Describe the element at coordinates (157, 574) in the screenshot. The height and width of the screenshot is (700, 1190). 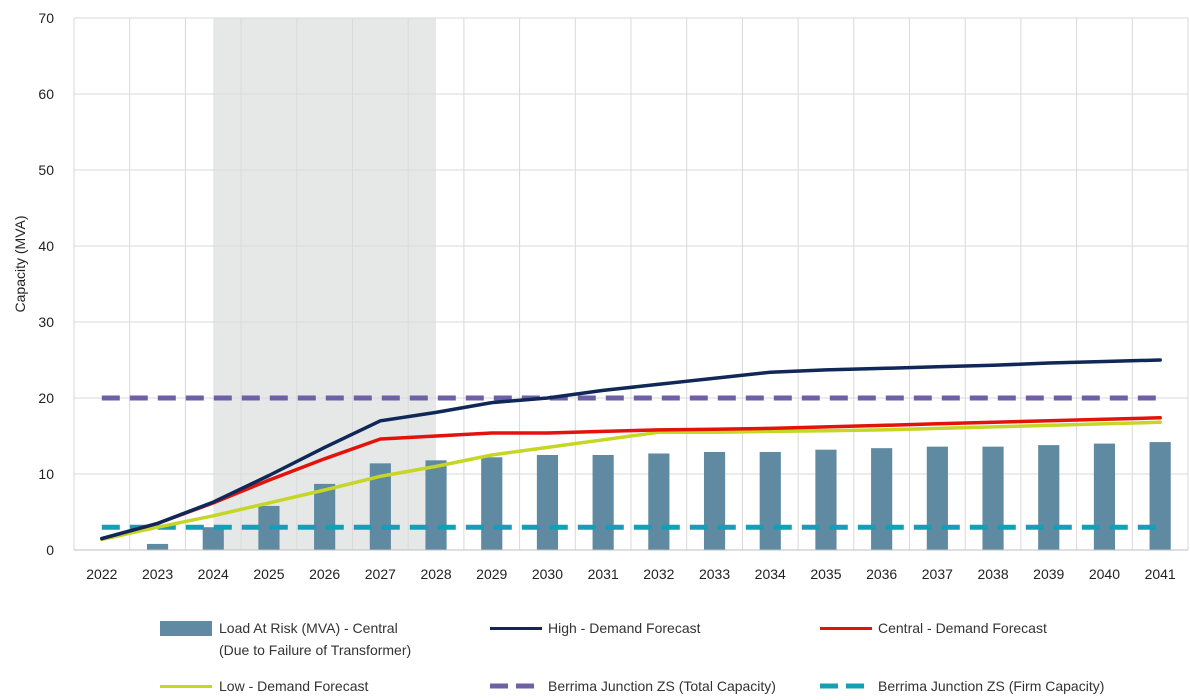
I see `x-tick-label: 2023` at that location.